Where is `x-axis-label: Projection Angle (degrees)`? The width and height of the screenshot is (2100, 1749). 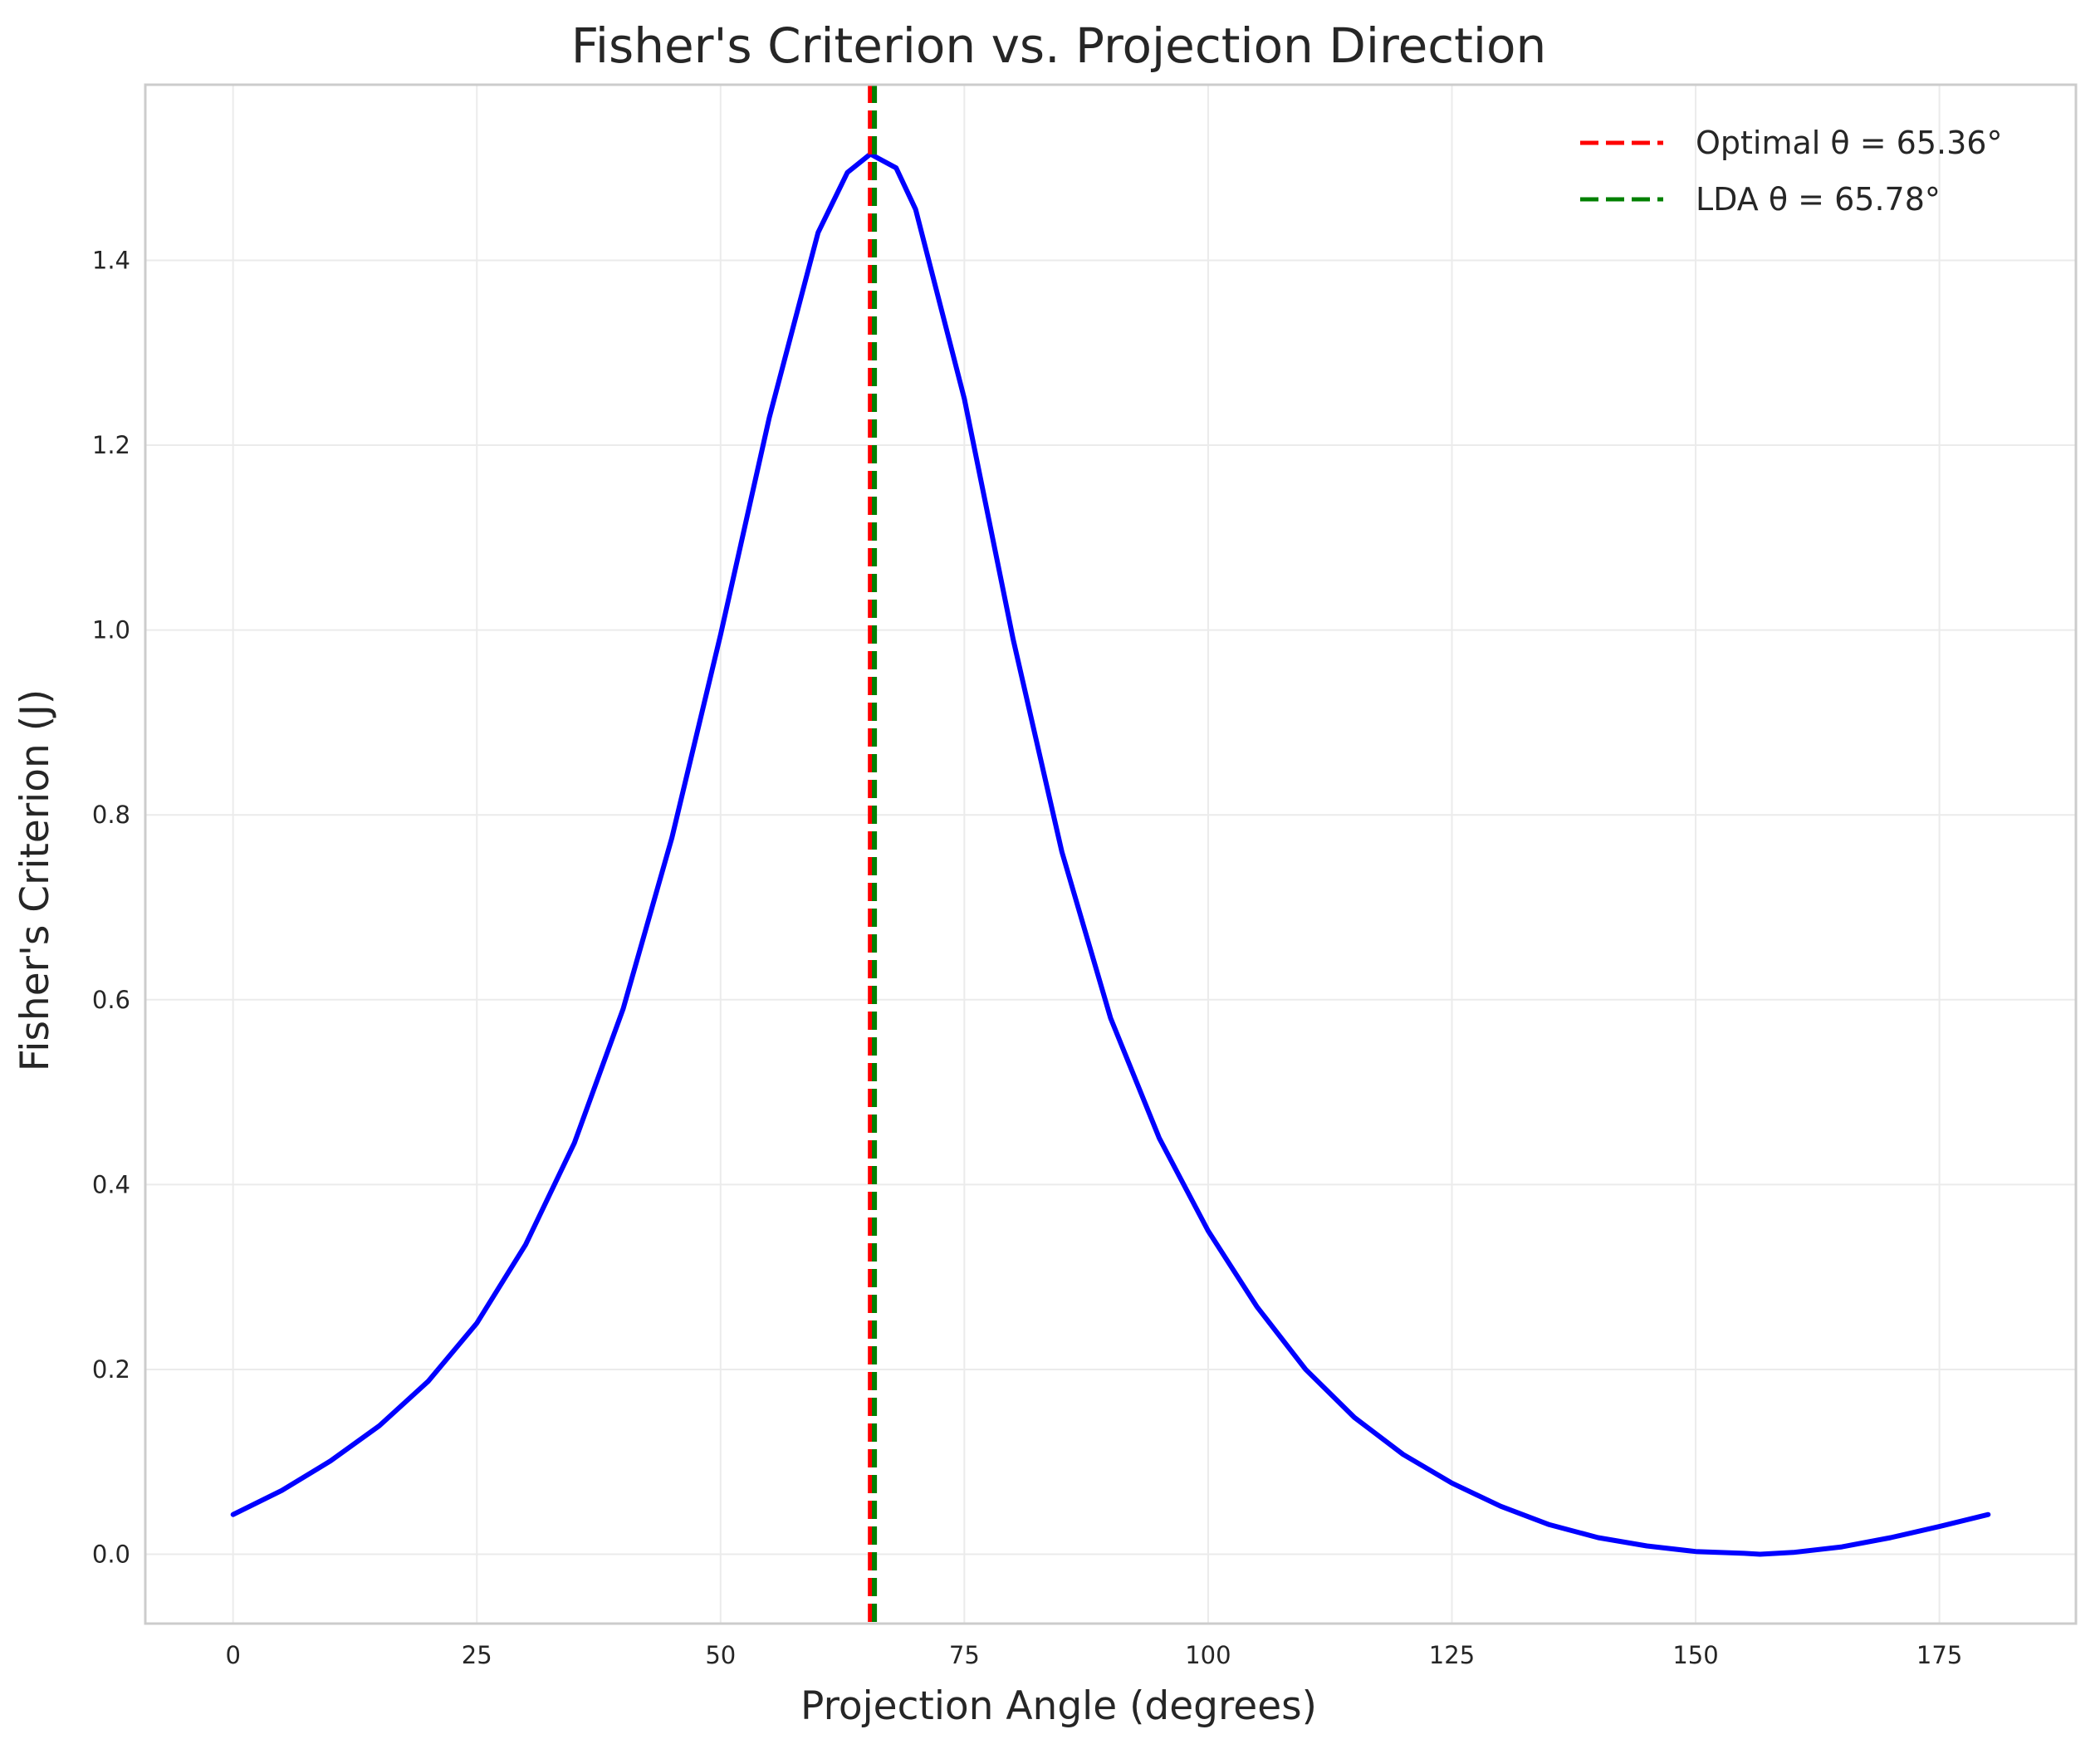 x-axis-label: Projection Angle (degrees) is located at coordinates (1058, 1706).